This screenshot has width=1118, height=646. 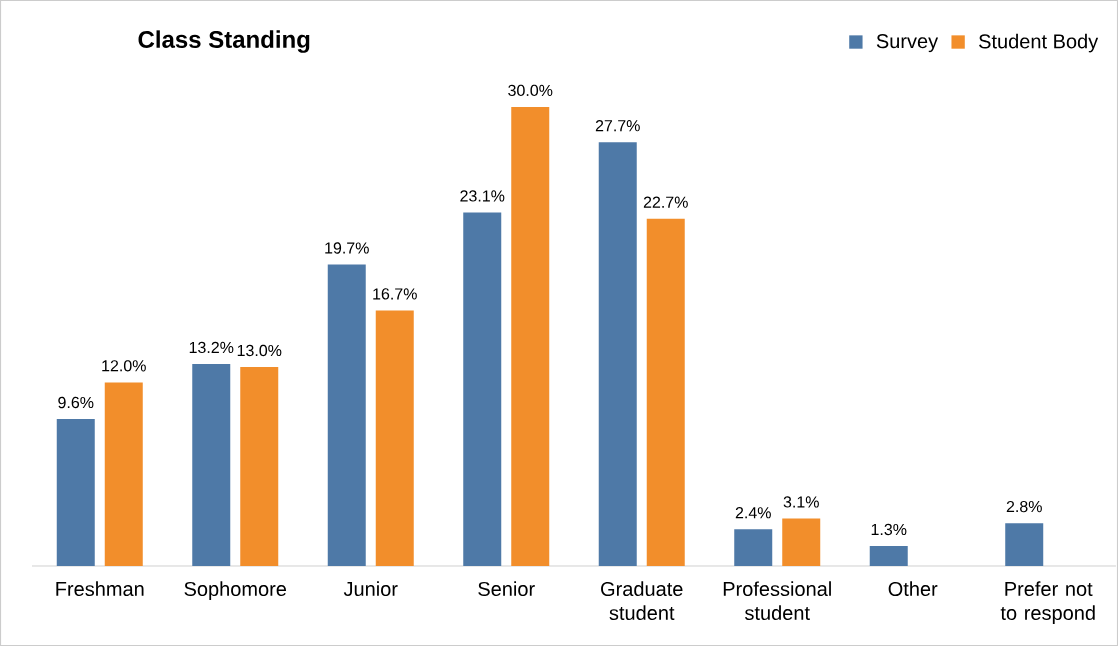 I want to click on data-label: 1.3%, so click(x=889, y=529).